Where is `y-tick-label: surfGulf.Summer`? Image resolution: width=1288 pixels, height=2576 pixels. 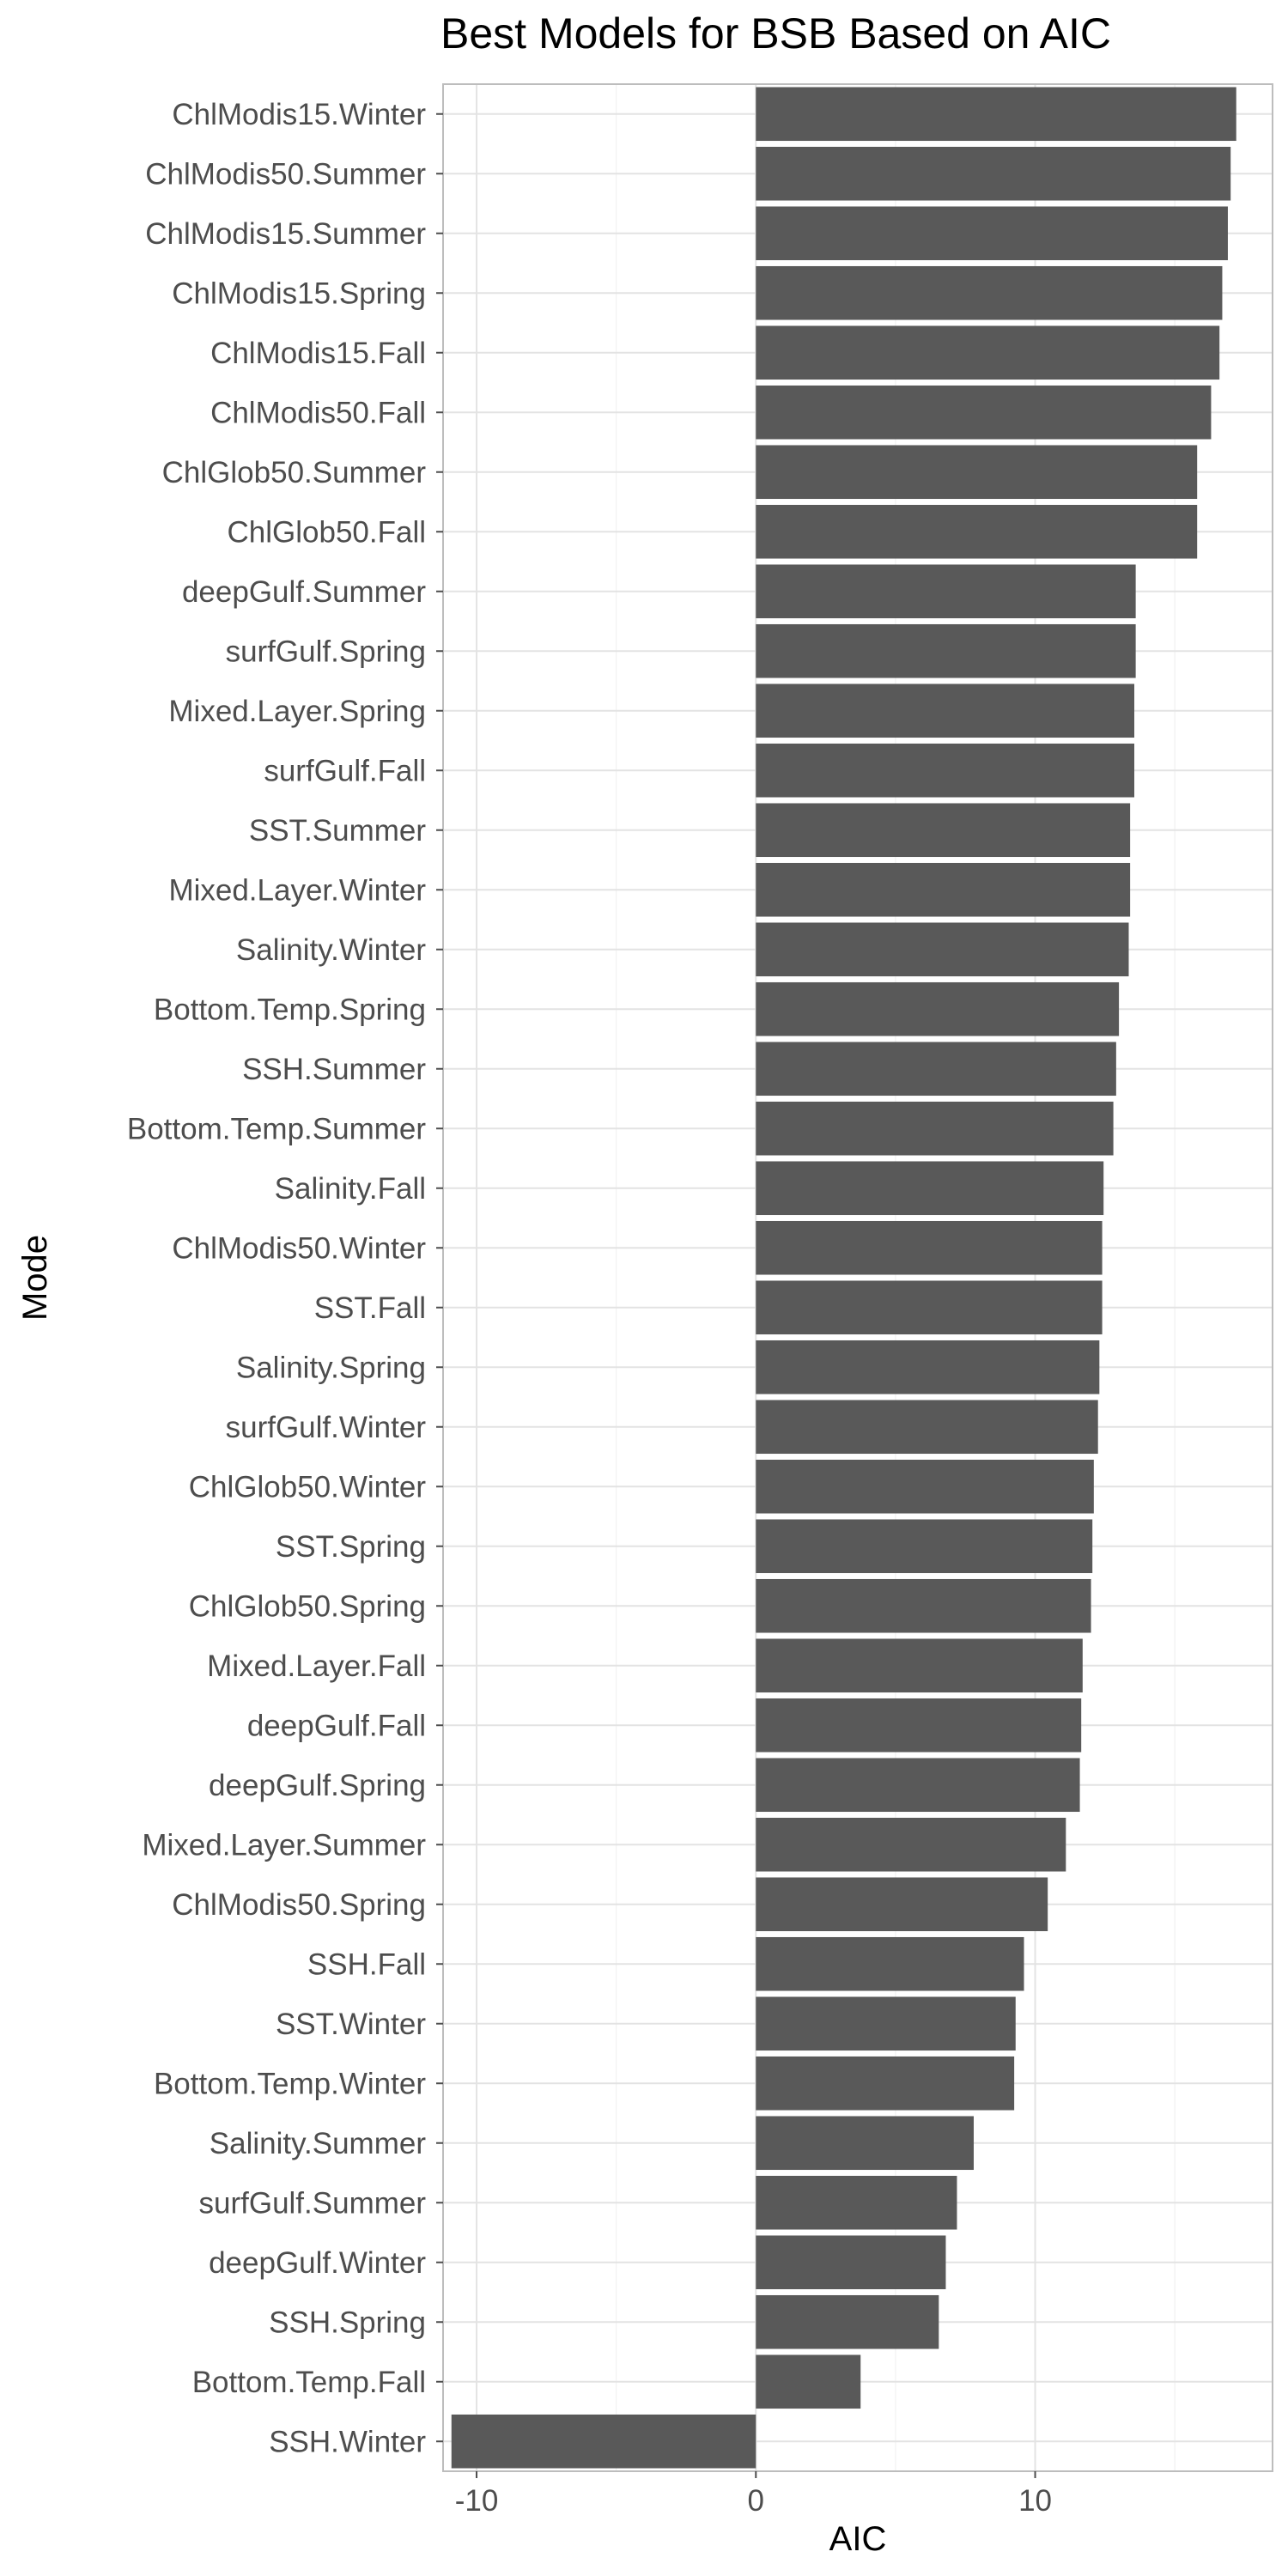
y-tick-label: surfGulf.Summer is located at coordinates (313, 2203).